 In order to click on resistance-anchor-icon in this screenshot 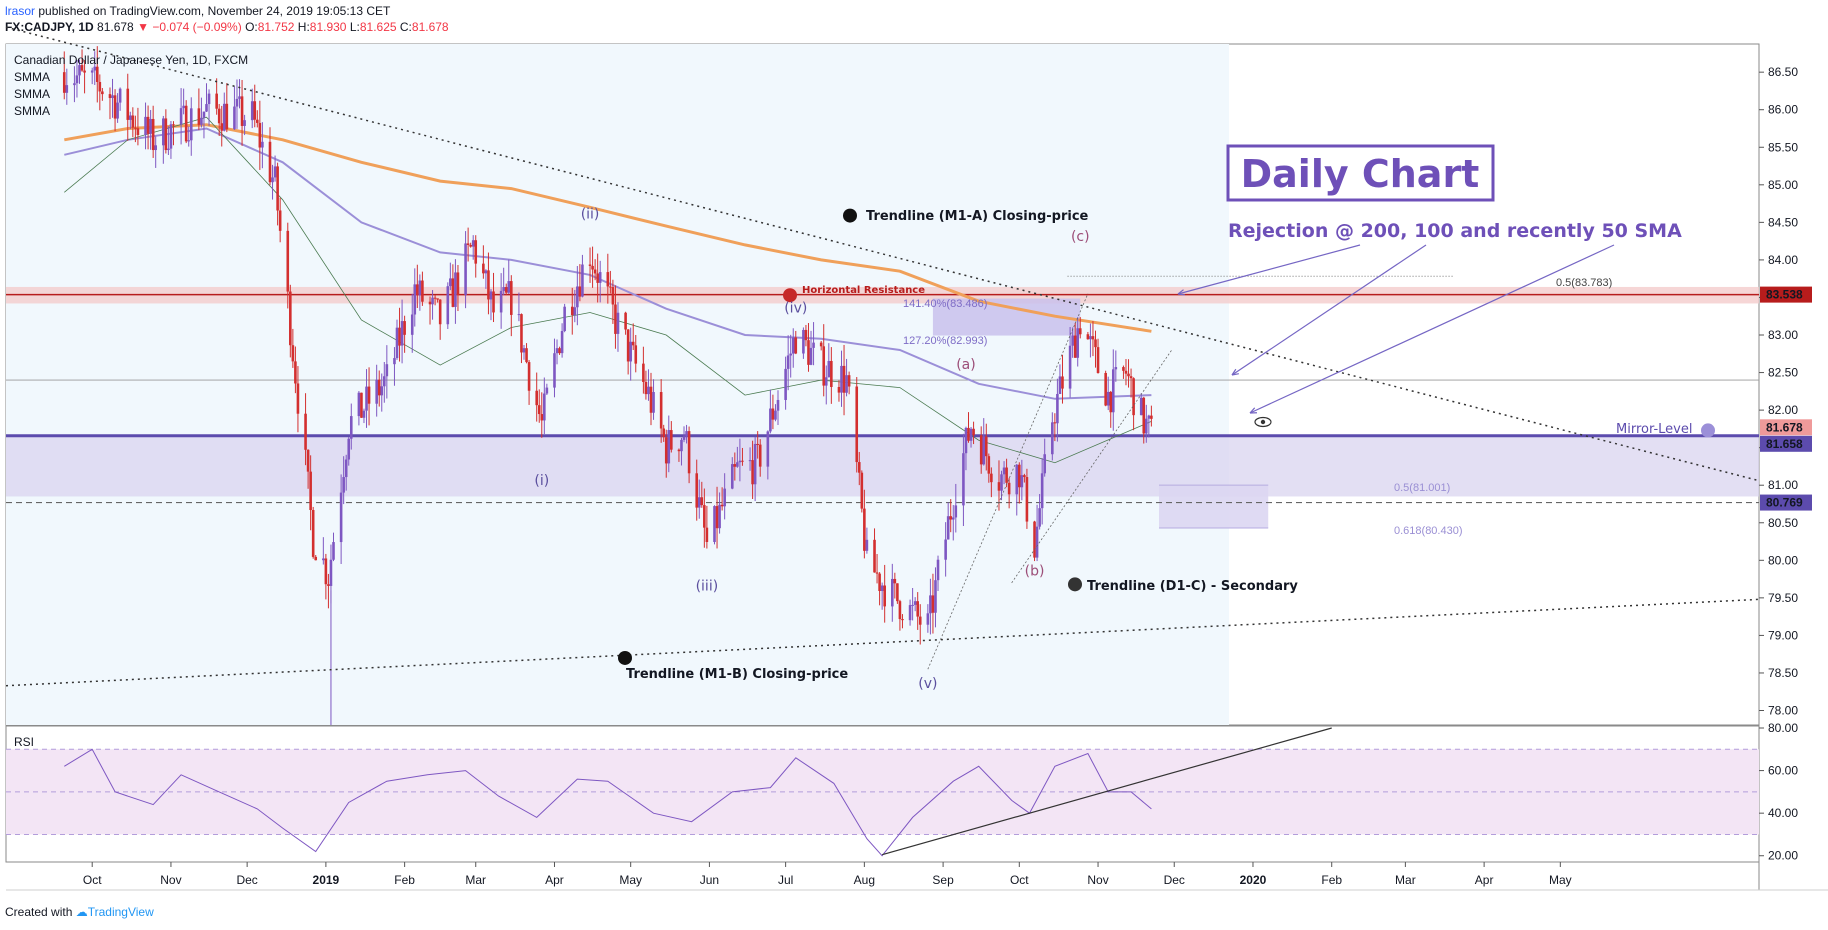, I will do `click(790, 295)`.